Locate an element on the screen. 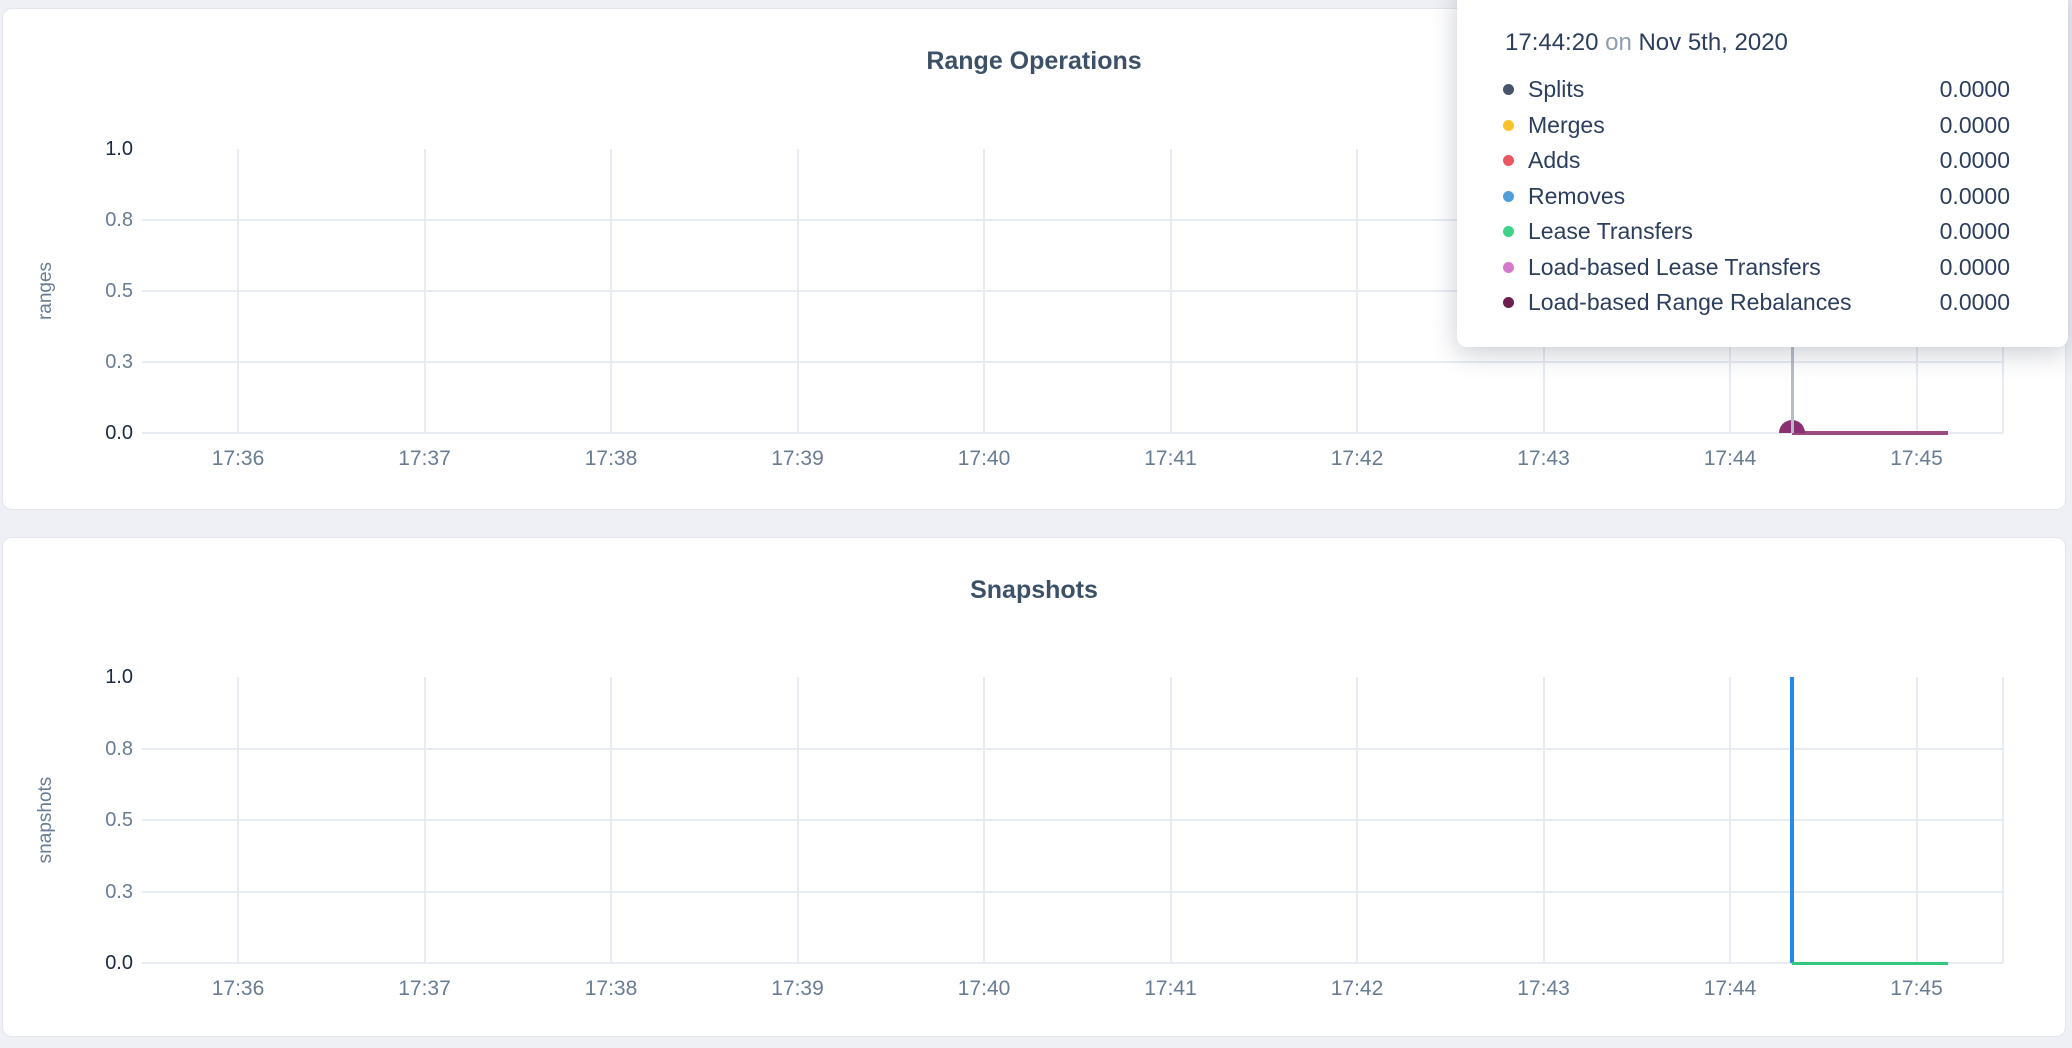 Image resolution: width=2072 pixels, height=1048 pixels. tooltip-connector: on is located at coordinates (1618, 42).